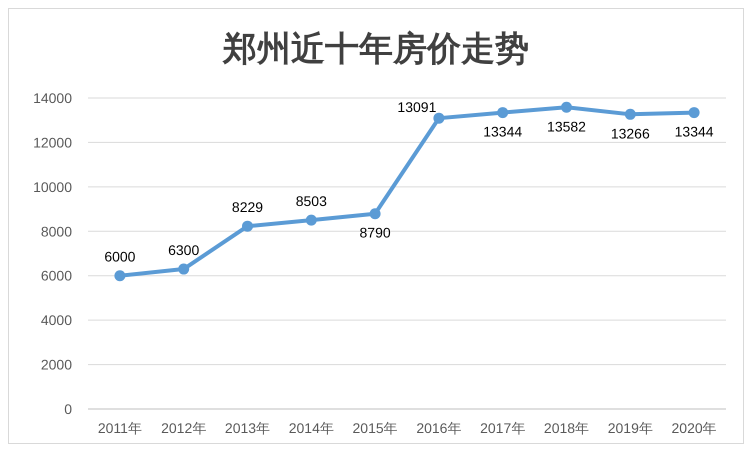  I want to click on x-tick-label: 2011年, so click(120, 428).